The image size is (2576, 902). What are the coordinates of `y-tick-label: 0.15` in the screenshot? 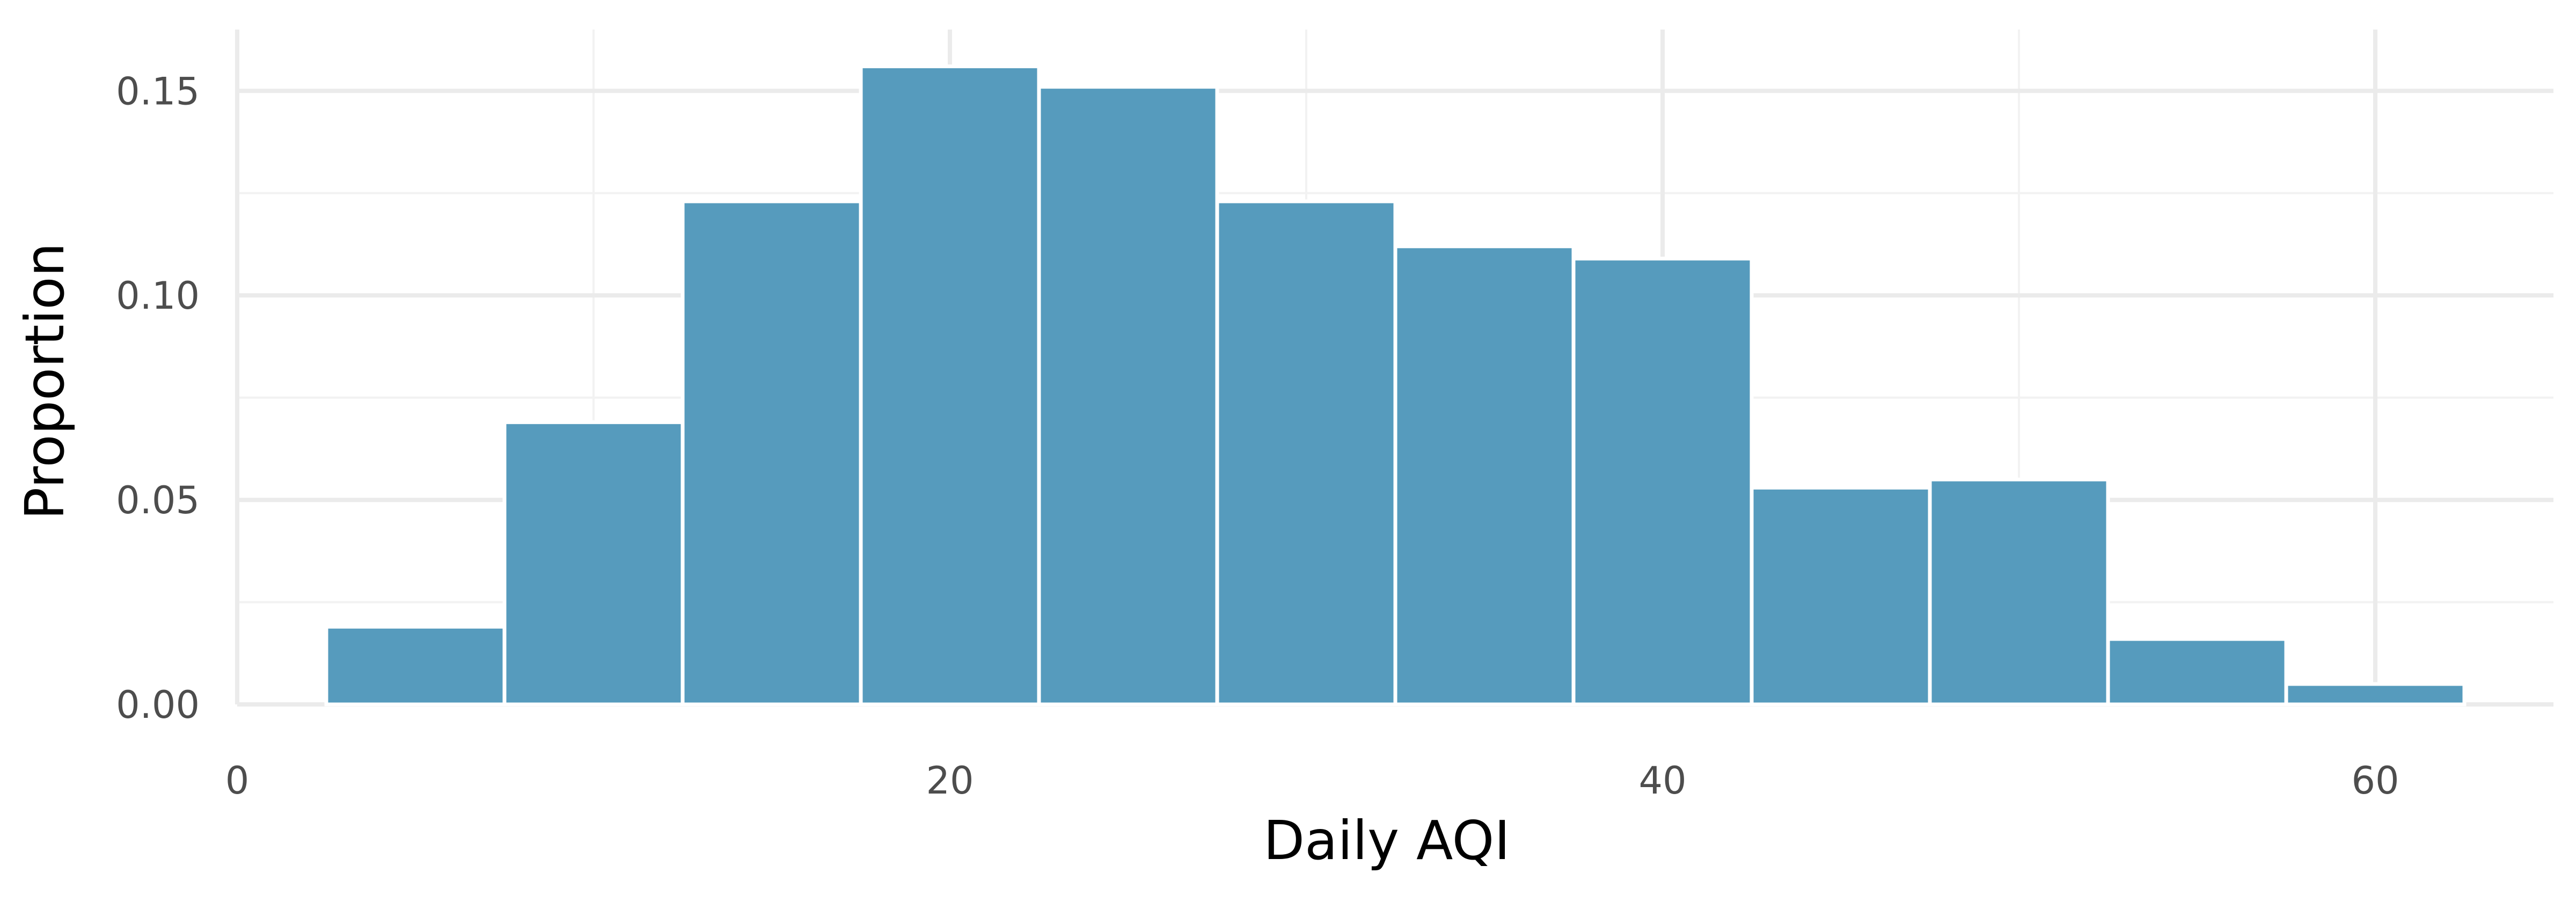 It's located at (158, 91).